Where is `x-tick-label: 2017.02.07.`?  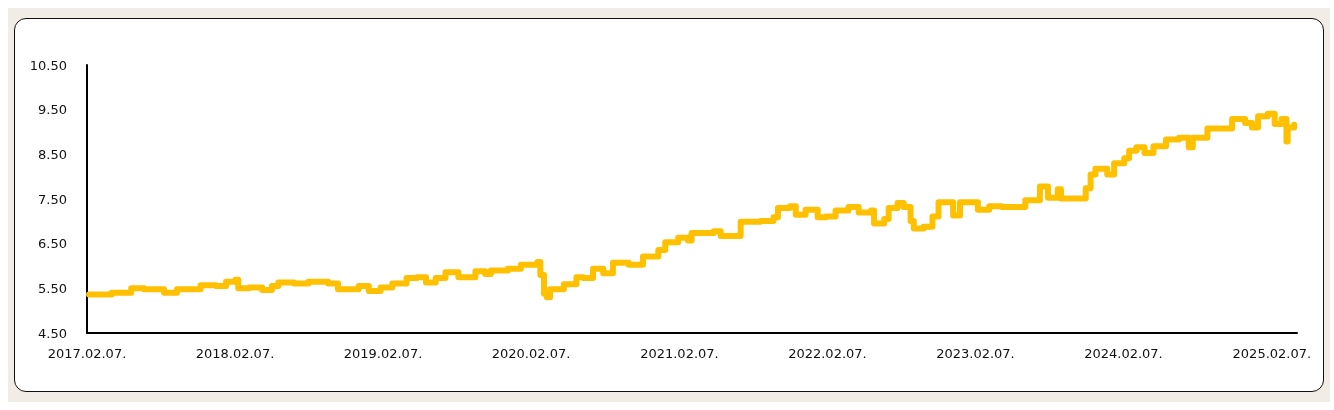 x-tick-label: 2017.02.07. is located at coordinates (87, 353).